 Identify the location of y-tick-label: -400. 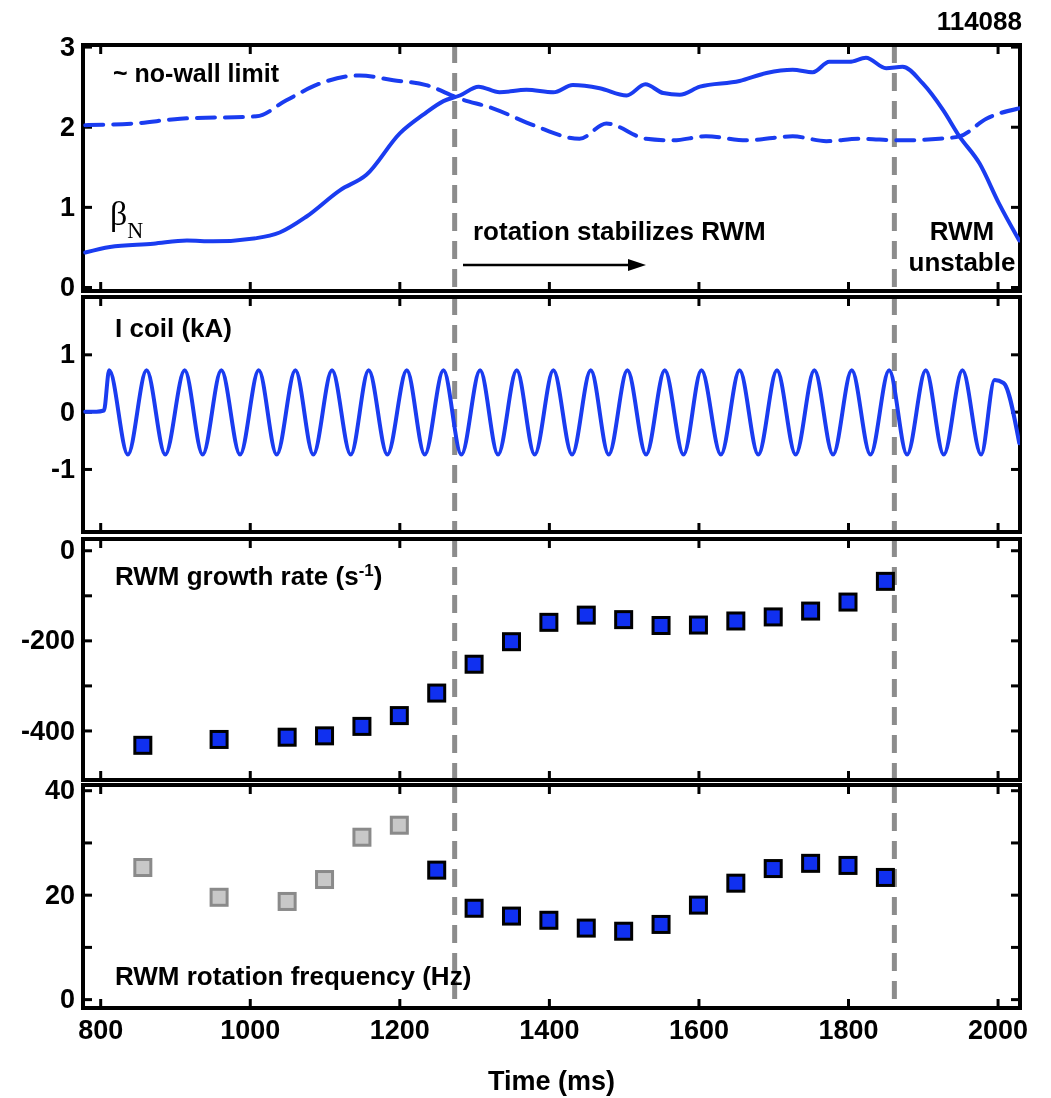
(47, 730).